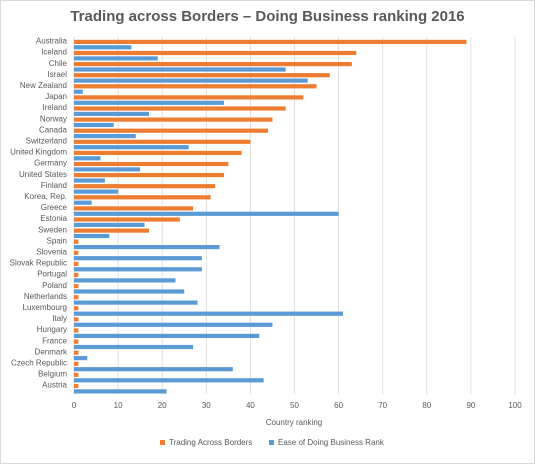 The image size is (535, 464). Describe the element at coordinates (127, 219) in the screenshot. I see `bar-trading-across-borders-estonia` at that location.